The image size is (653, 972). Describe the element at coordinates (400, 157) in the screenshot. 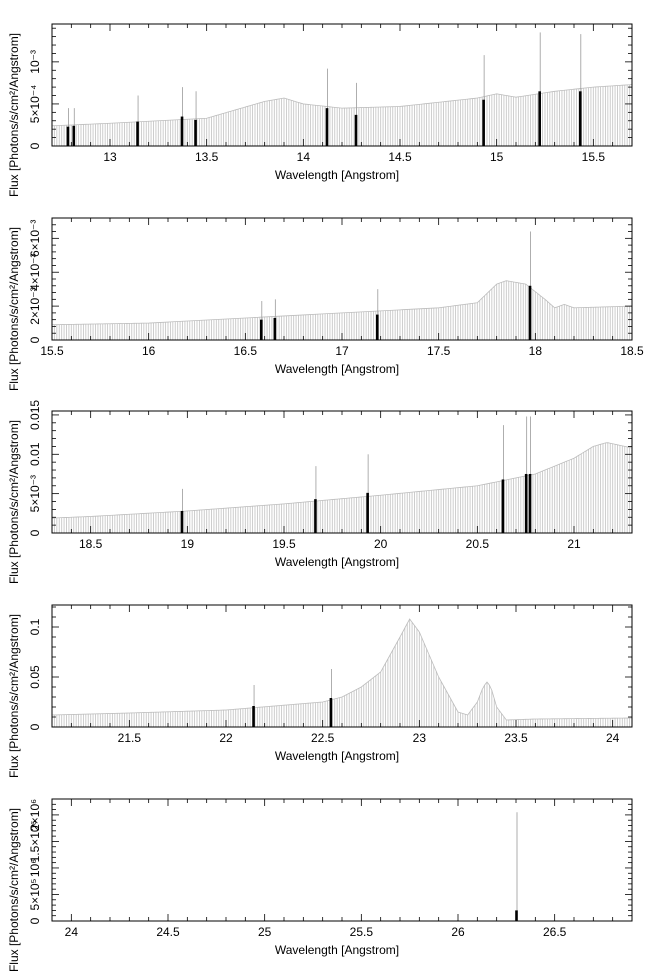

I see `x-tick-label: 14.5` at that location.